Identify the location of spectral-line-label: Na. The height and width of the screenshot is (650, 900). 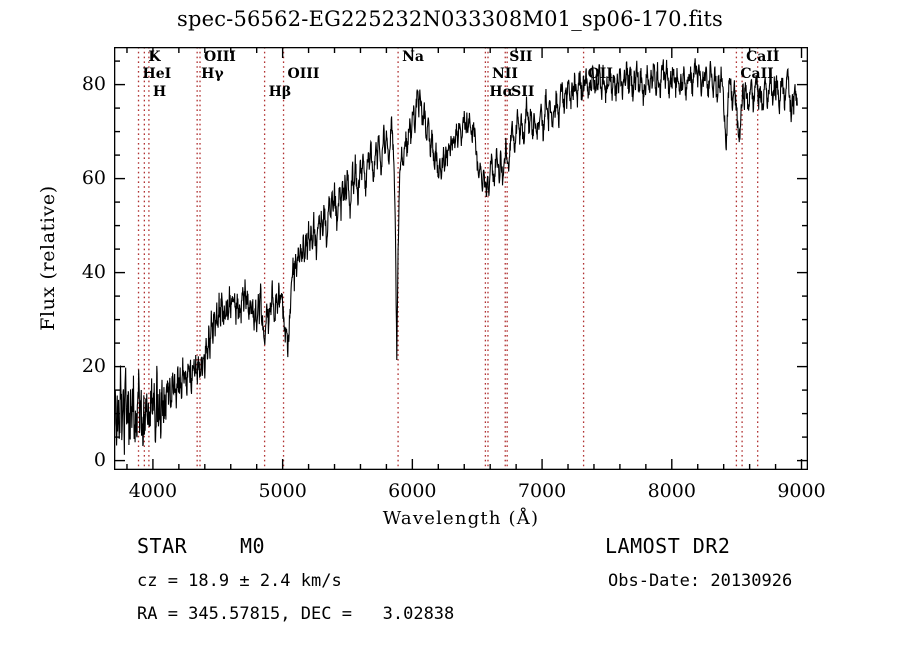
(413, 57).